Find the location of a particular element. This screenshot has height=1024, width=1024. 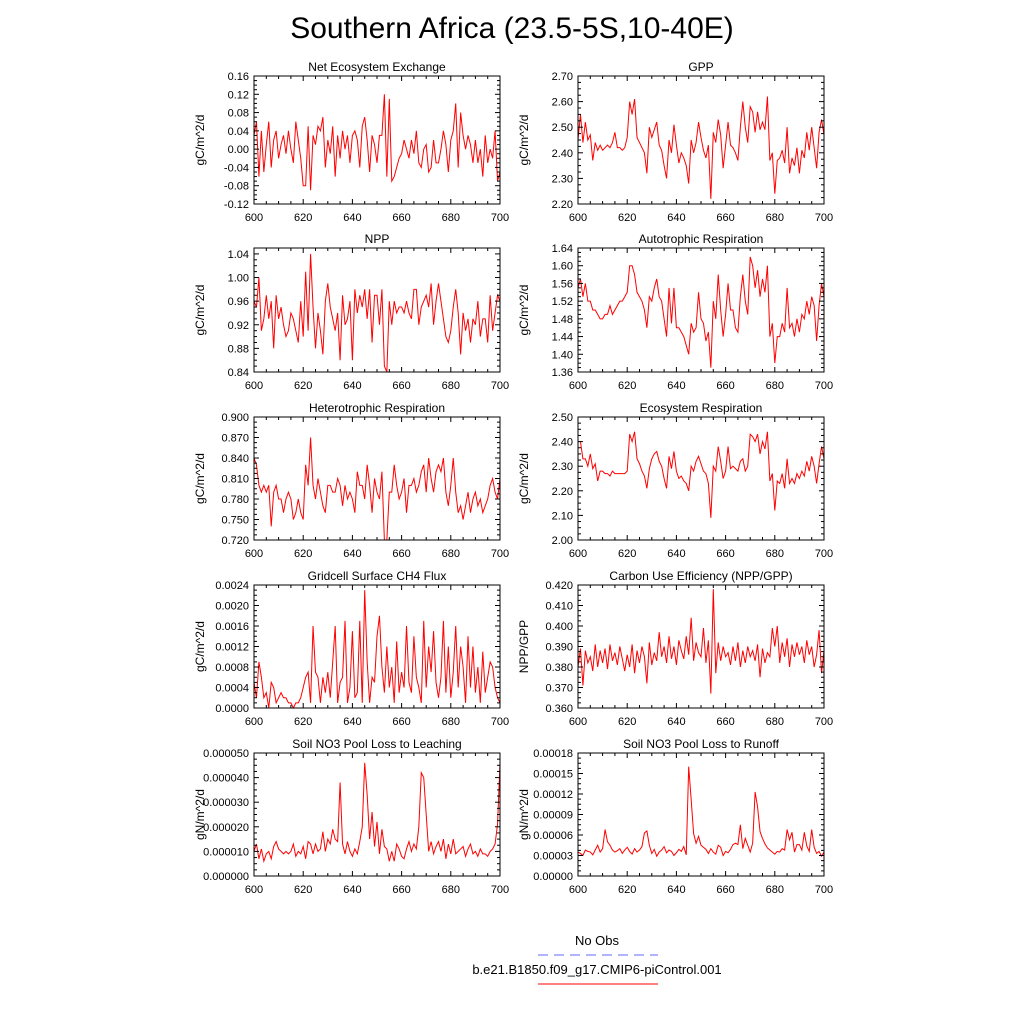

panel-1-x-tick-label: 640 is located at coordinates (676, 218).